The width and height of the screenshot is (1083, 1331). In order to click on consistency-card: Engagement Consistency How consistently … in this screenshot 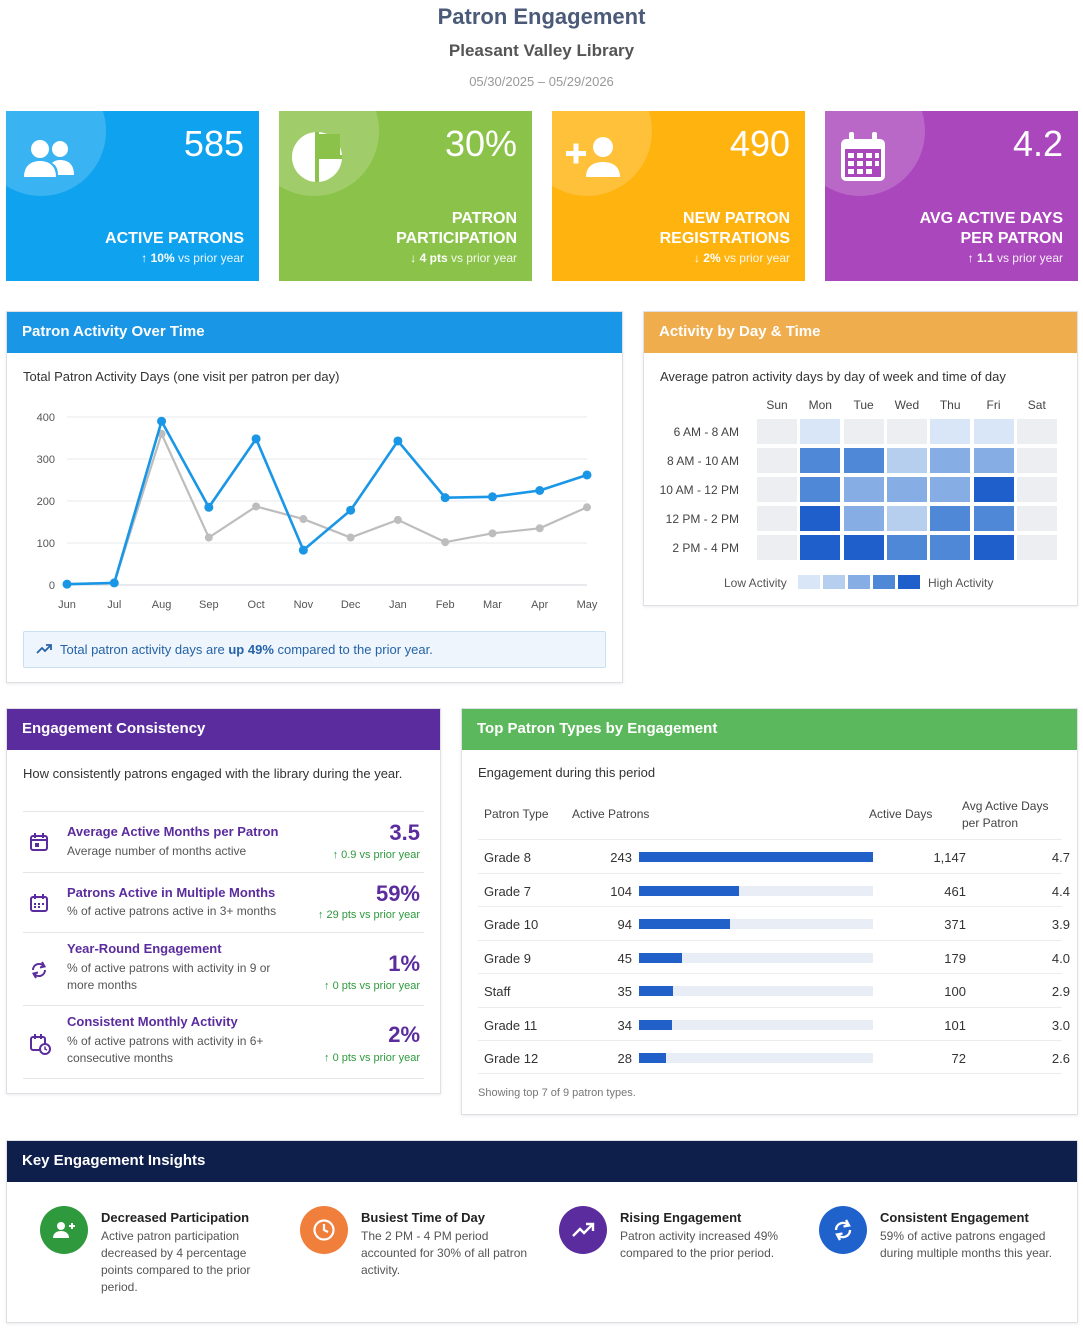, I will do `click(223, 901)`.